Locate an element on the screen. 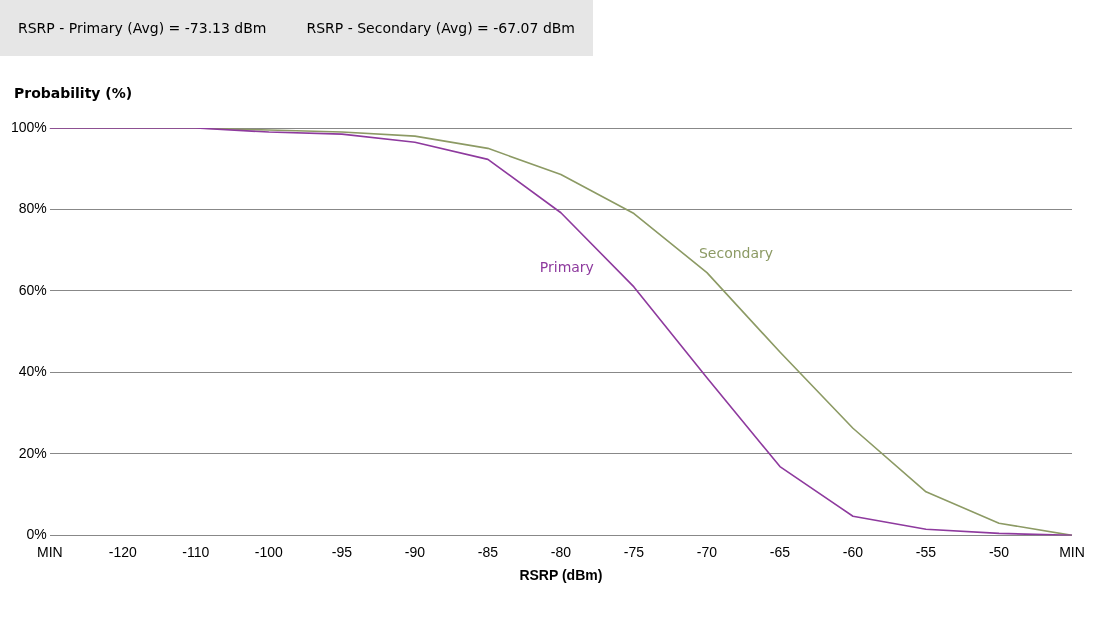 Image resolution: width=1102 pixels, height=619 pixels. y-tick-label: 0% is located at coordinates (36, 534).